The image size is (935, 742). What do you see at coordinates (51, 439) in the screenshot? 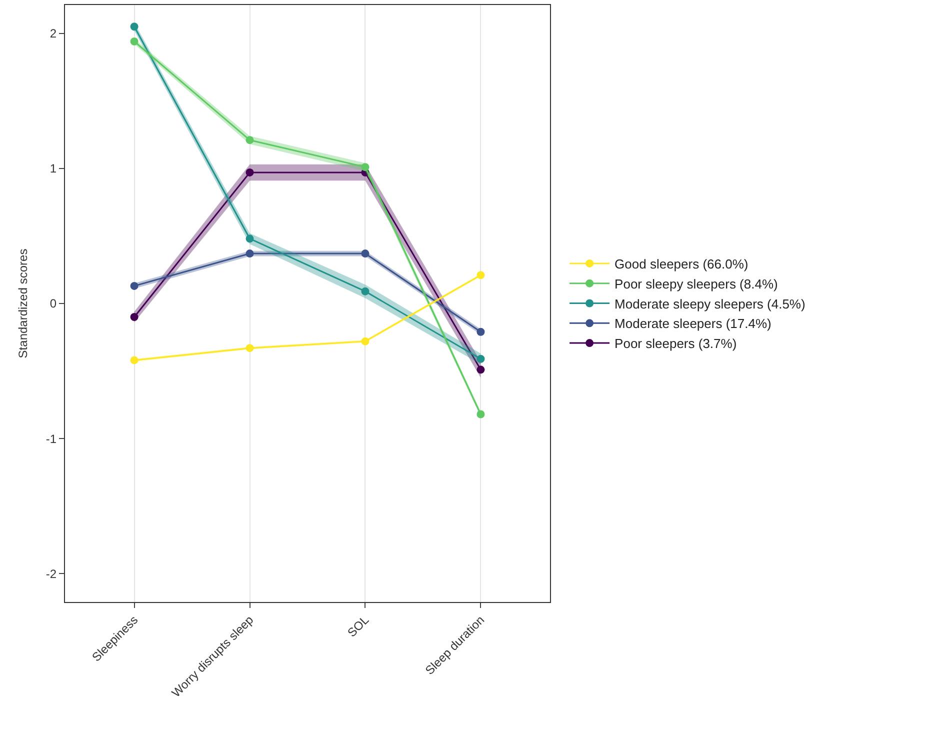
I see `y-tick-label: -1` at bounding box center [51, 439].